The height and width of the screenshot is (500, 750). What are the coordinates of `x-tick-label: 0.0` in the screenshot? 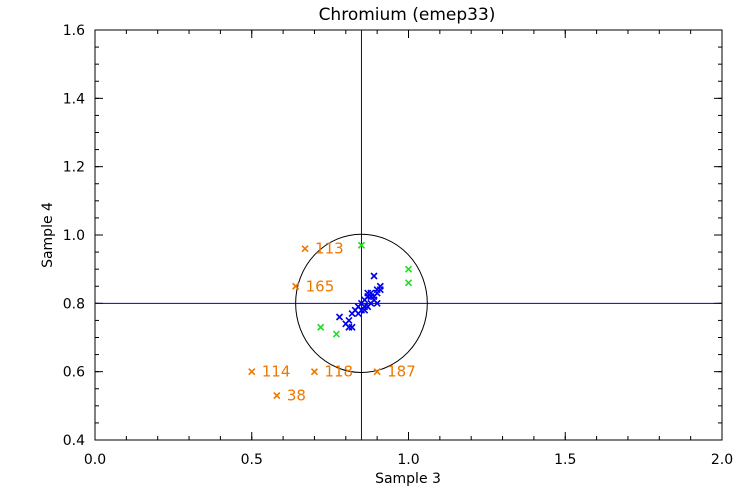 It's located at (95, 460).